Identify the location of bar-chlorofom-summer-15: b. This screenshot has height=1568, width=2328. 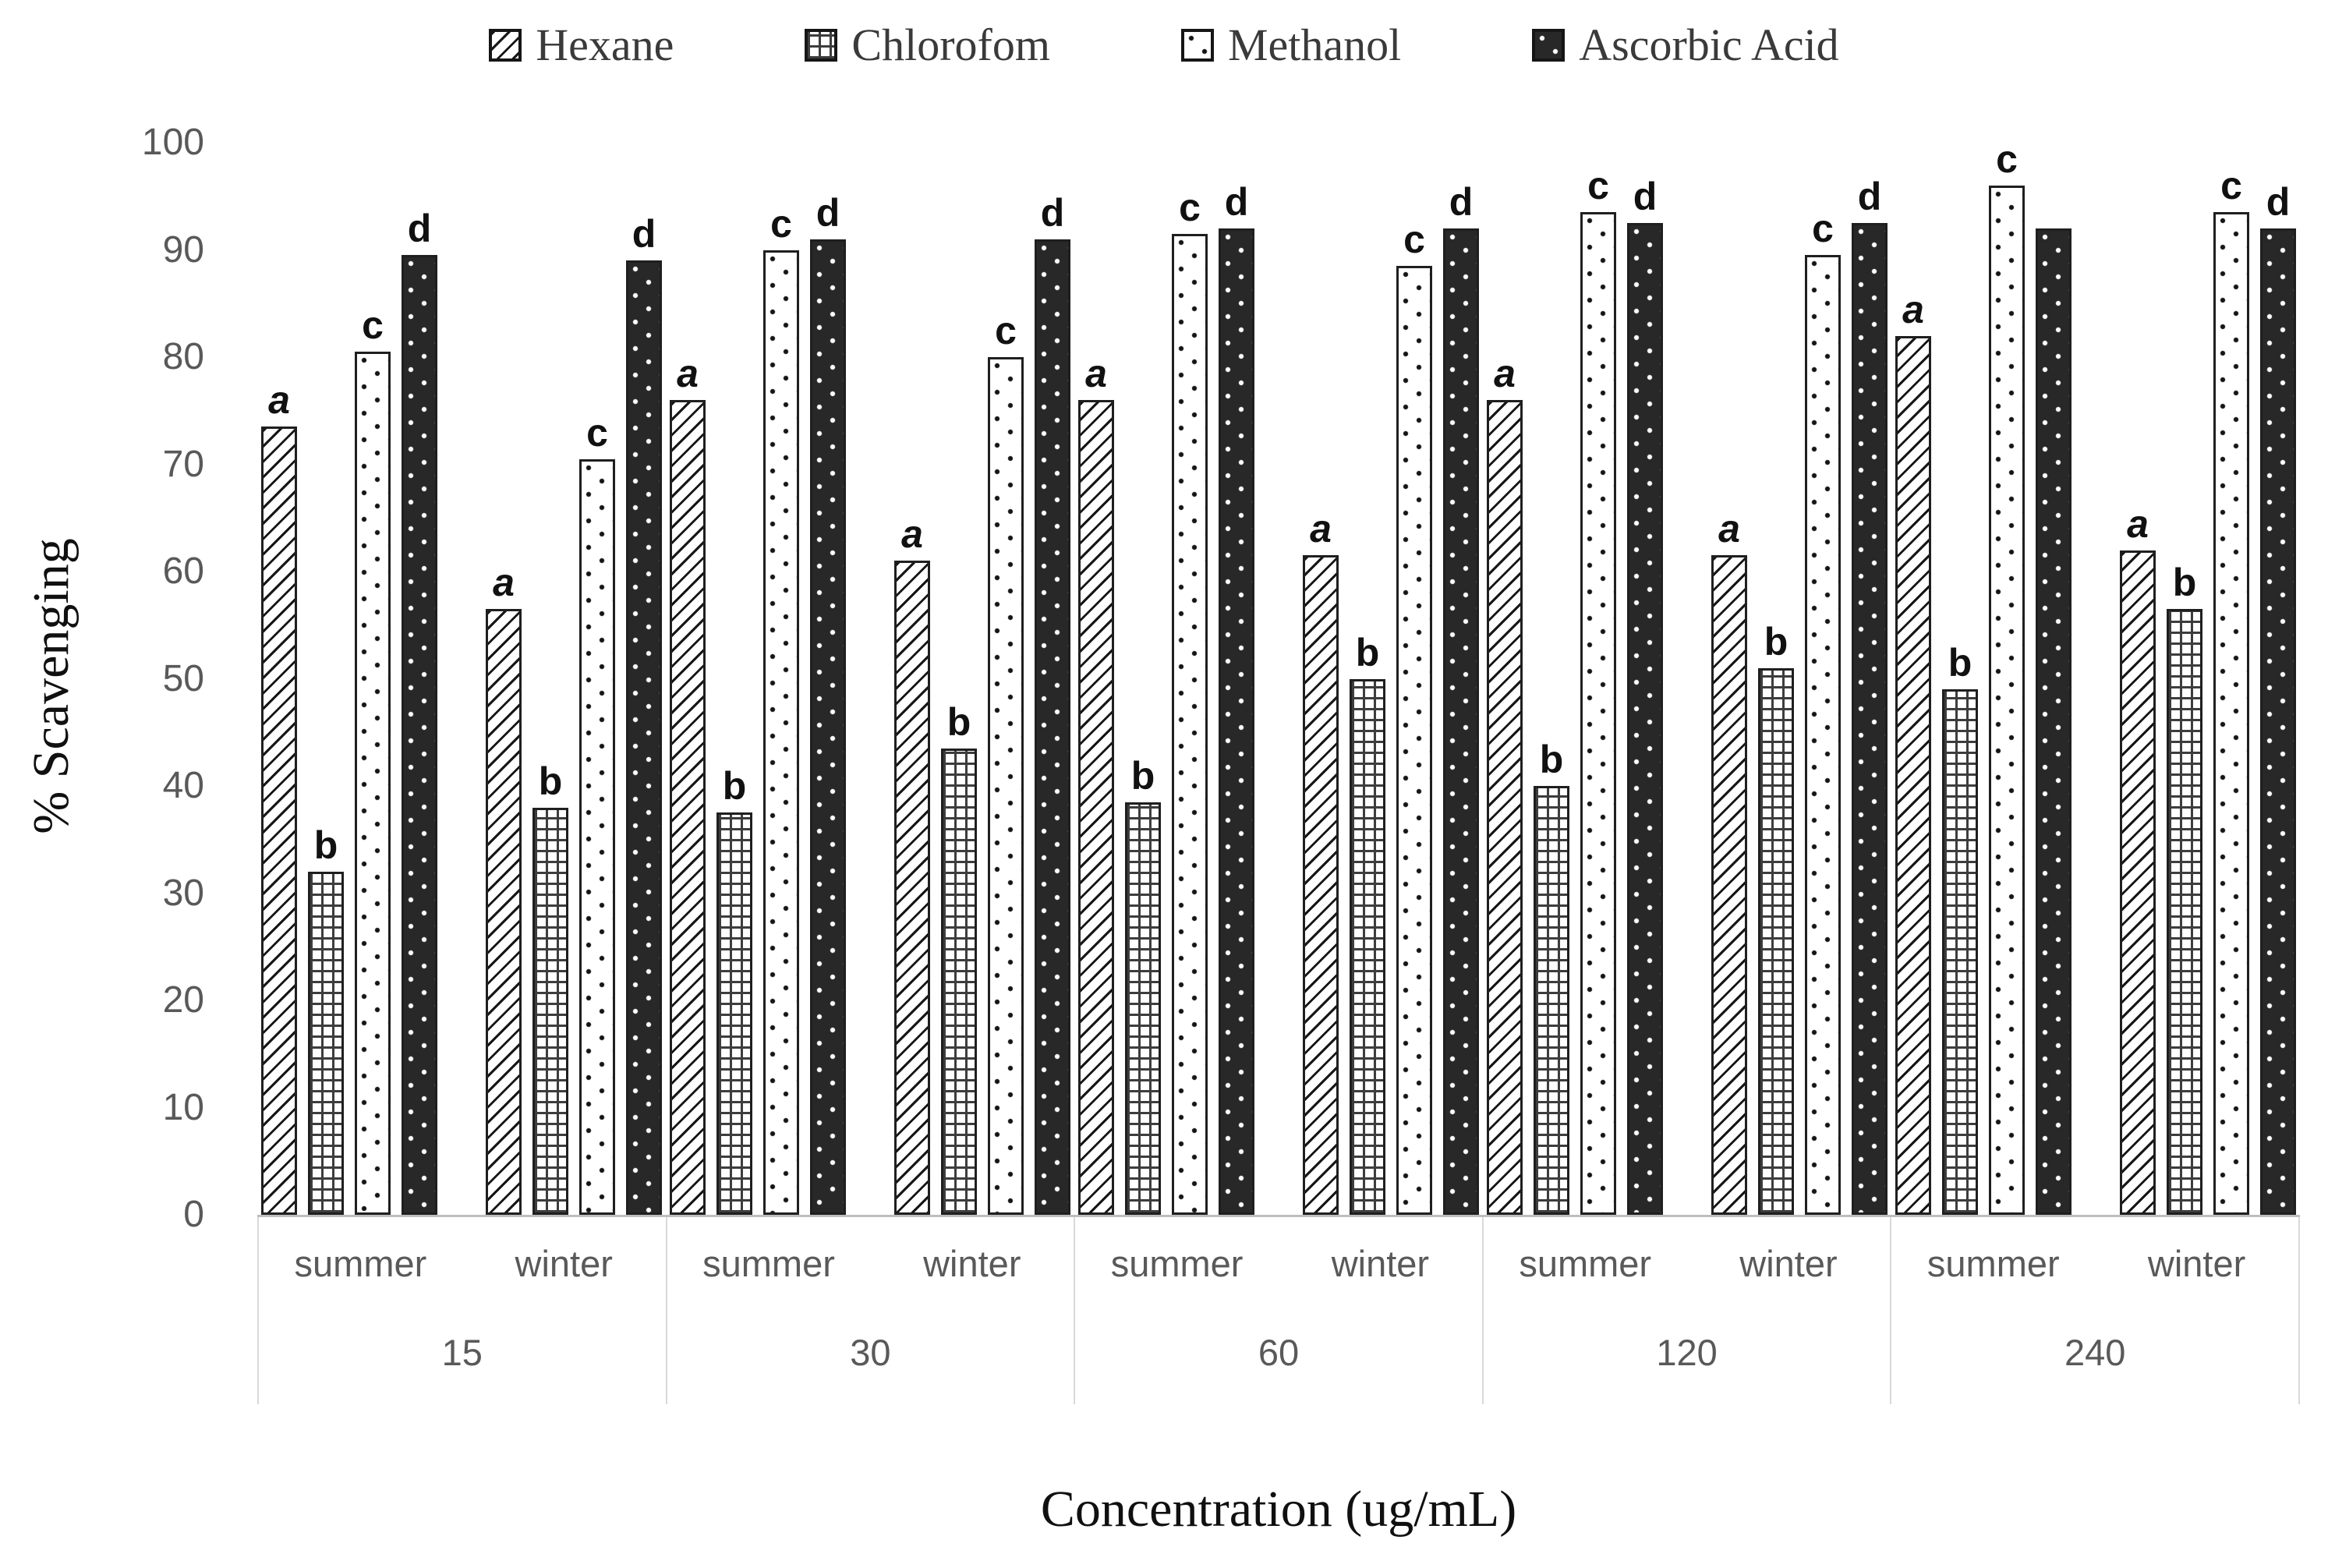
(326, 1019).